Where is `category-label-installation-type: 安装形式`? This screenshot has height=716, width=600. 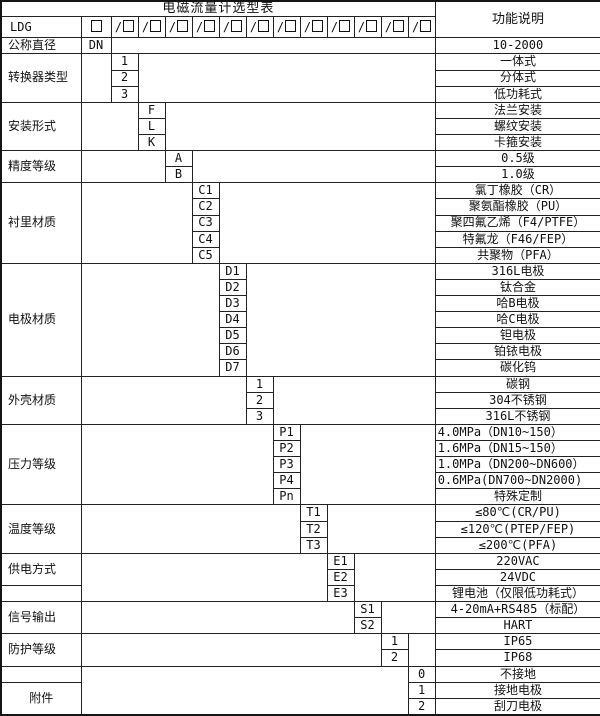 category-label-installation-type: 安装形式 is located at coordinates (41, 126).